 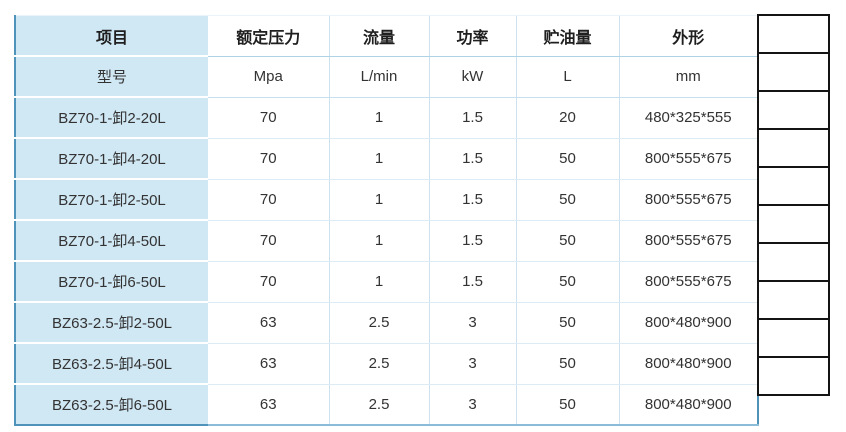 I want to click on table-row: BZ63-2.5-卸2-50L 63 2.5 3 50 800*480*900, so click(x=386, y=323).